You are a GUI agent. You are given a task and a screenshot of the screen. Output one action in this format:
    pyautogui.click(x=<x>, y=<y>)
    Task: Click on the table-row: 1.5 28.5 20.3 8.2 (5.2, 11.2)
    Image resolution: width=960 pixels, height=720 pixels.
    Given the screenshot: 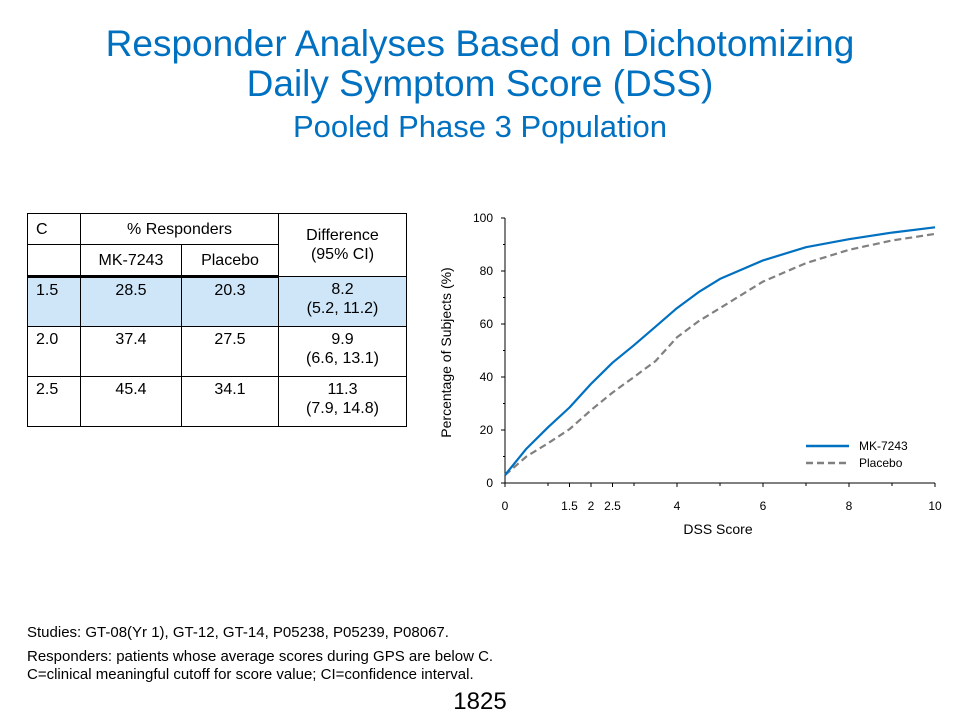 What is the action you would take?
    pyautogui.click(x=217, y=301)
    